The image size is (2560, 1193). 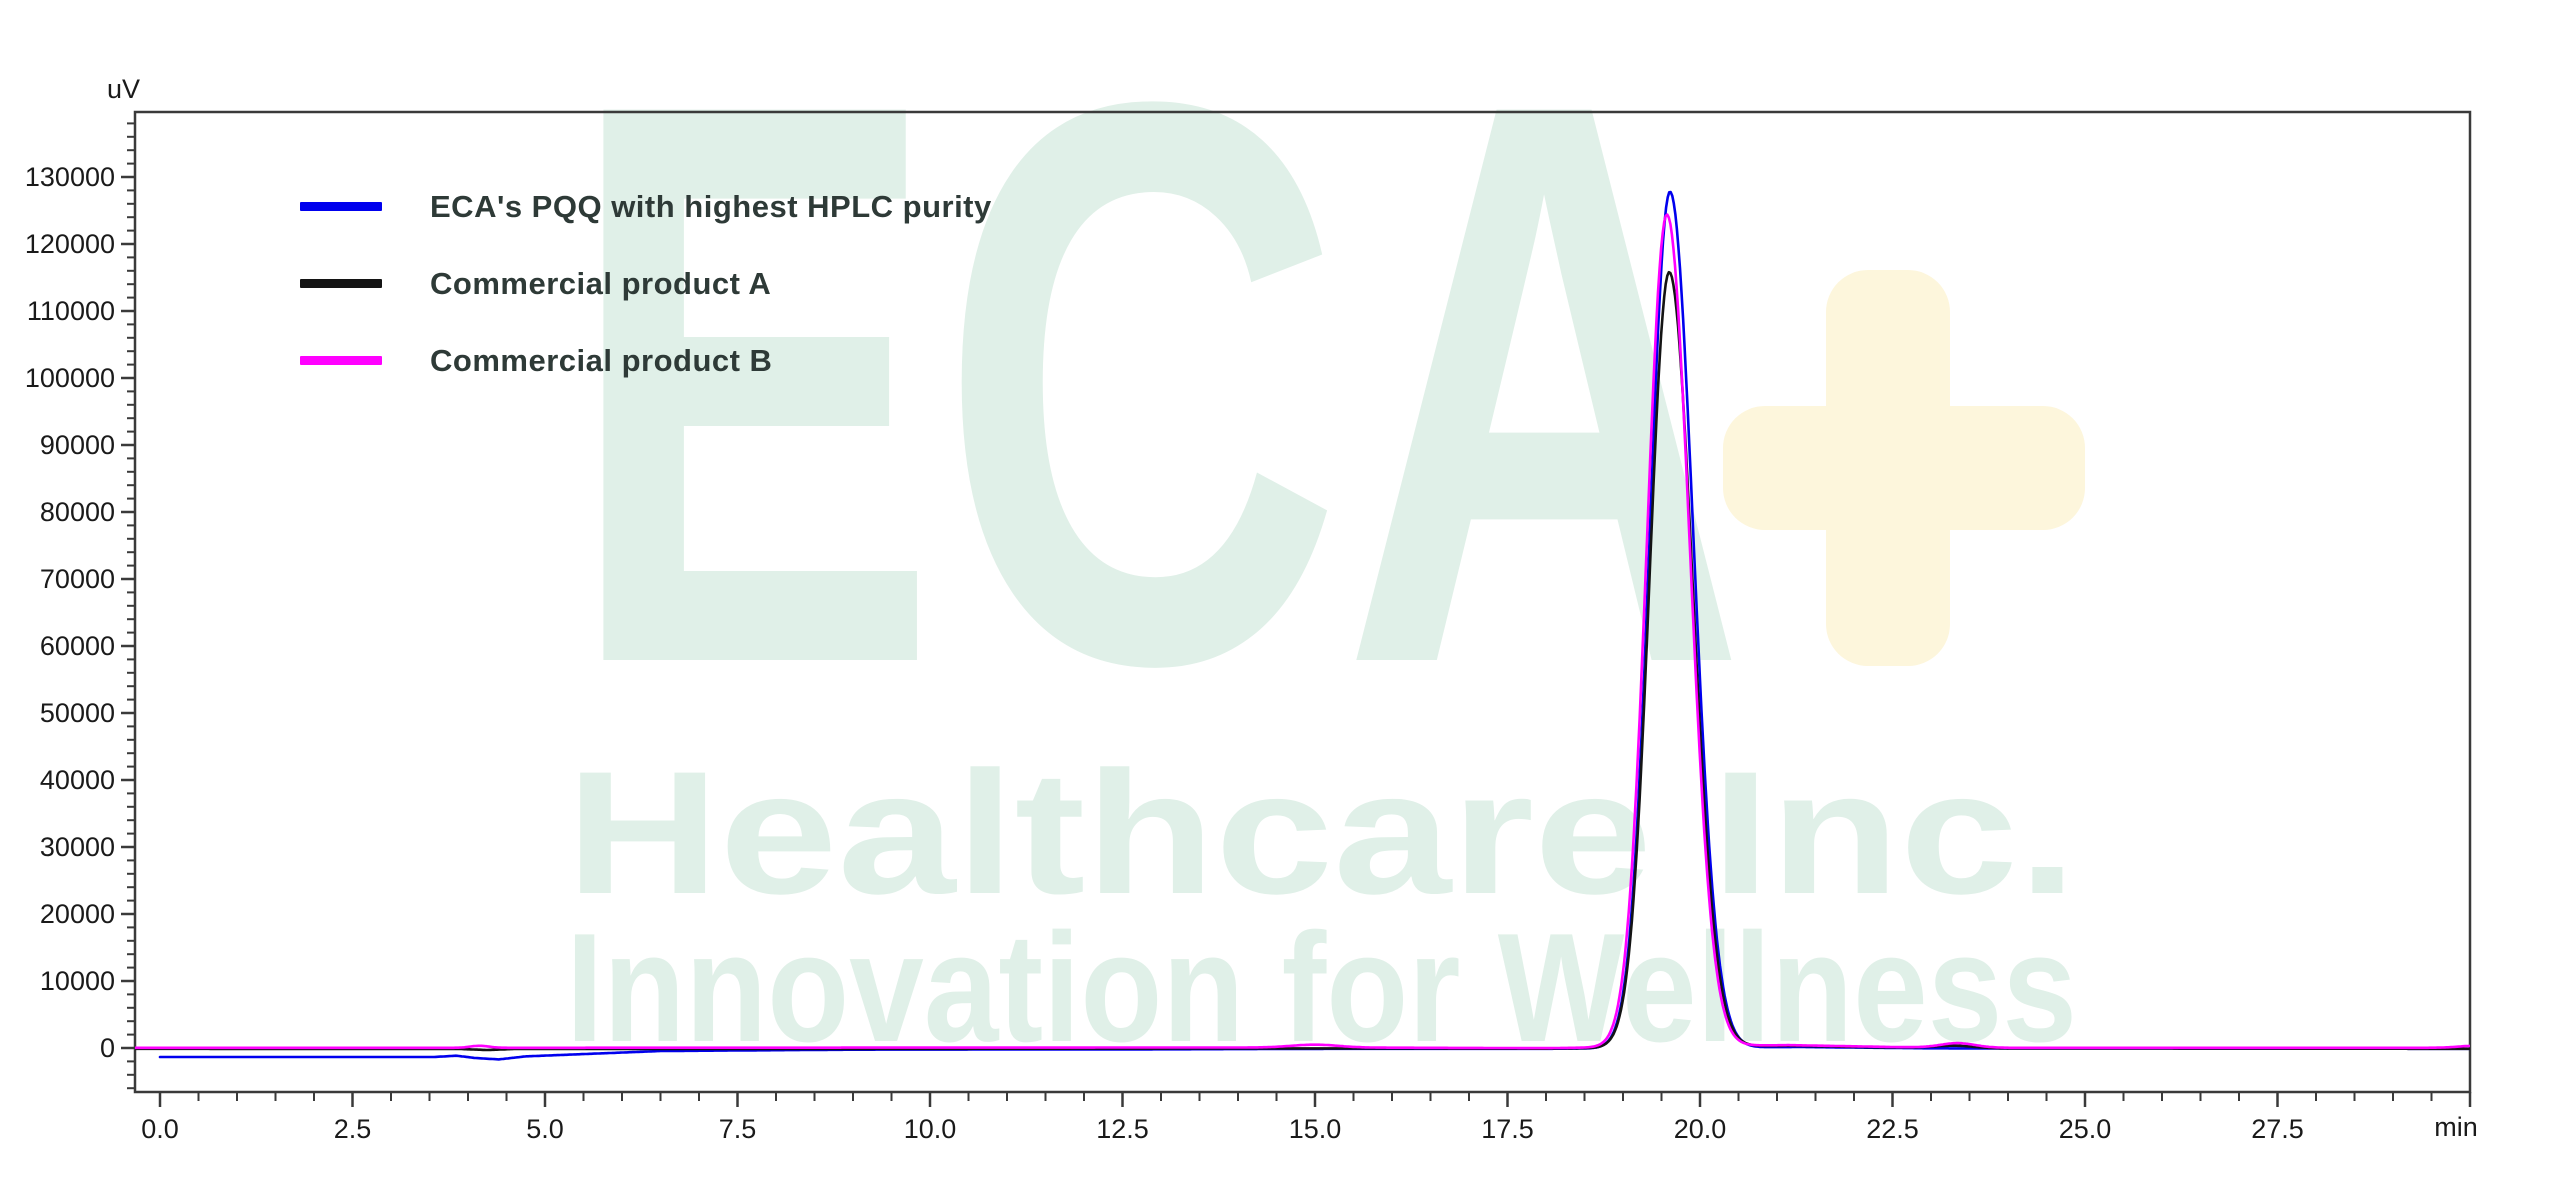 I want to click on svg-text: 27.5, so click(x=2277, y=1129).